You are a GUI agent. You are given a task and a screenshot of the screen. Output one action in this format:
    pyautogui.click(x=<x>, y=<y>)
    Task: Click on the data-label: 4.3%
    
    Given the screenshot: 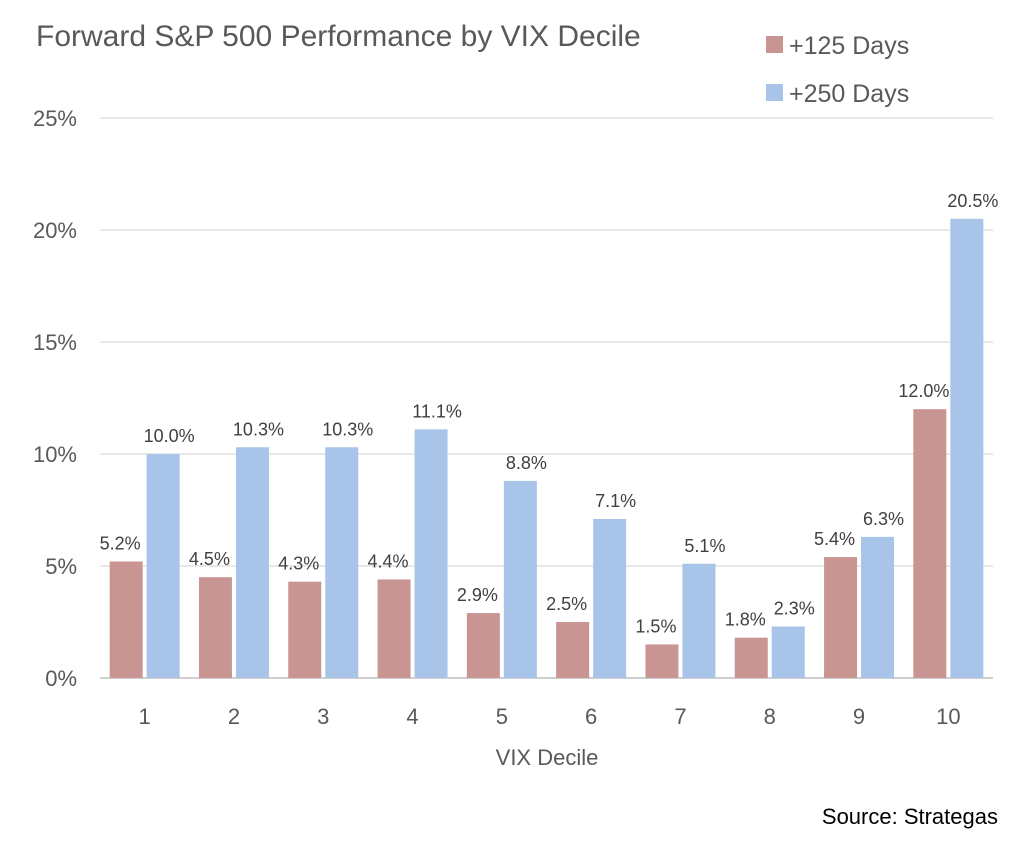 What is the action you would take?
    pyautogui.click(x=298, y=564)
    